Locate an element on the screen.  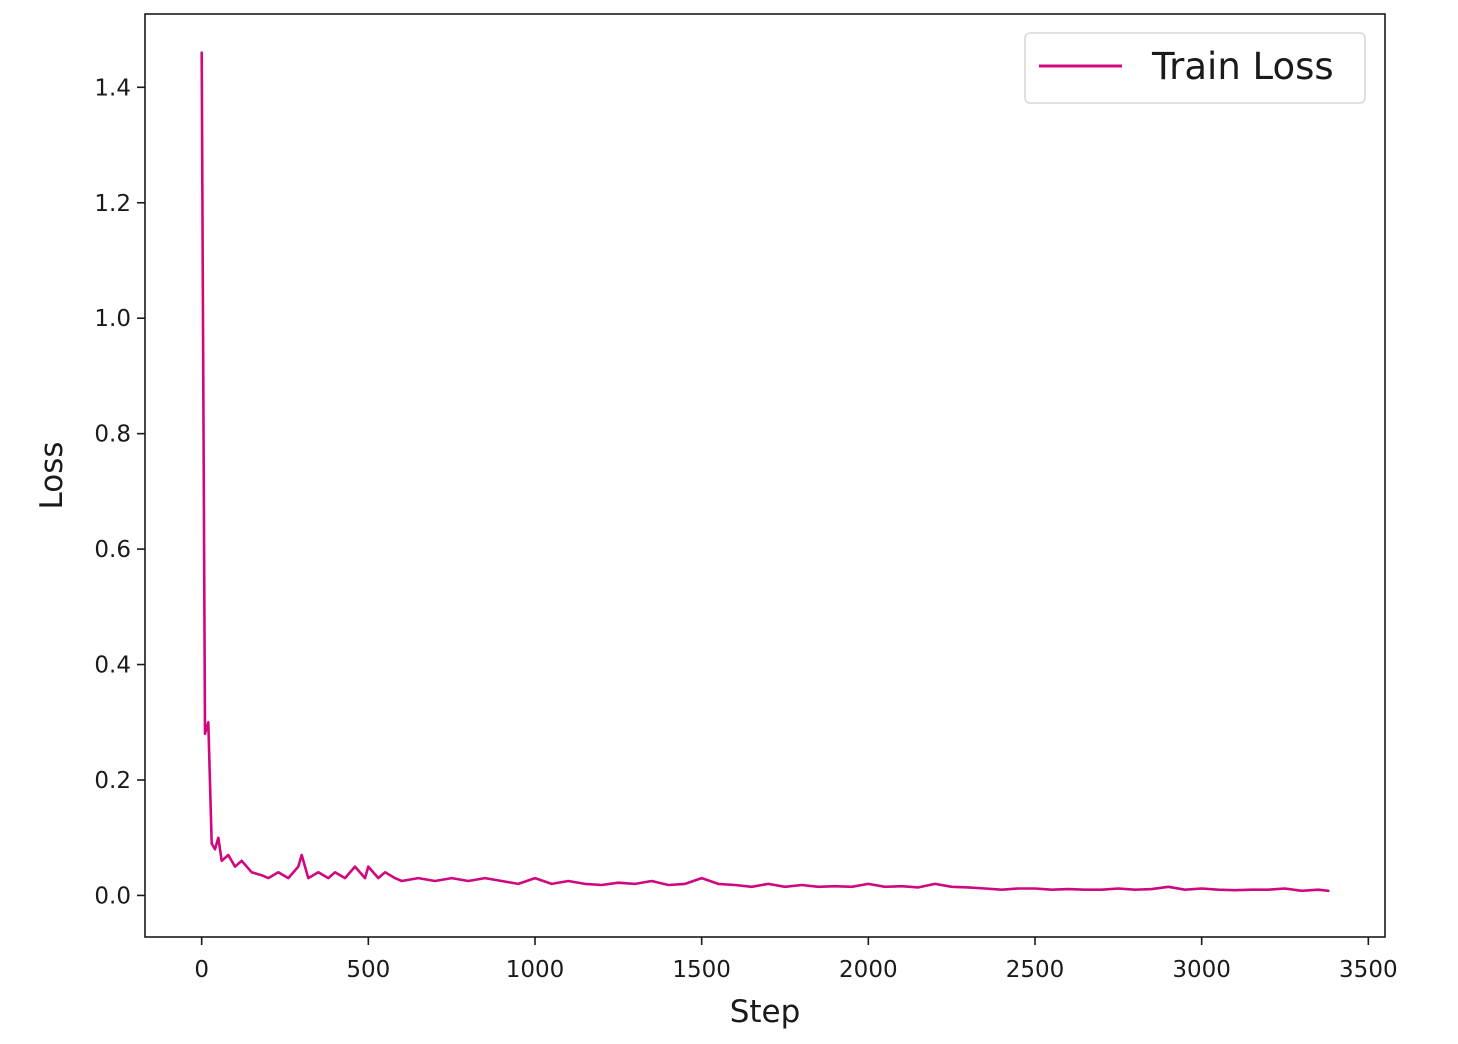
legend-box is located at coordinates (1195, 68).